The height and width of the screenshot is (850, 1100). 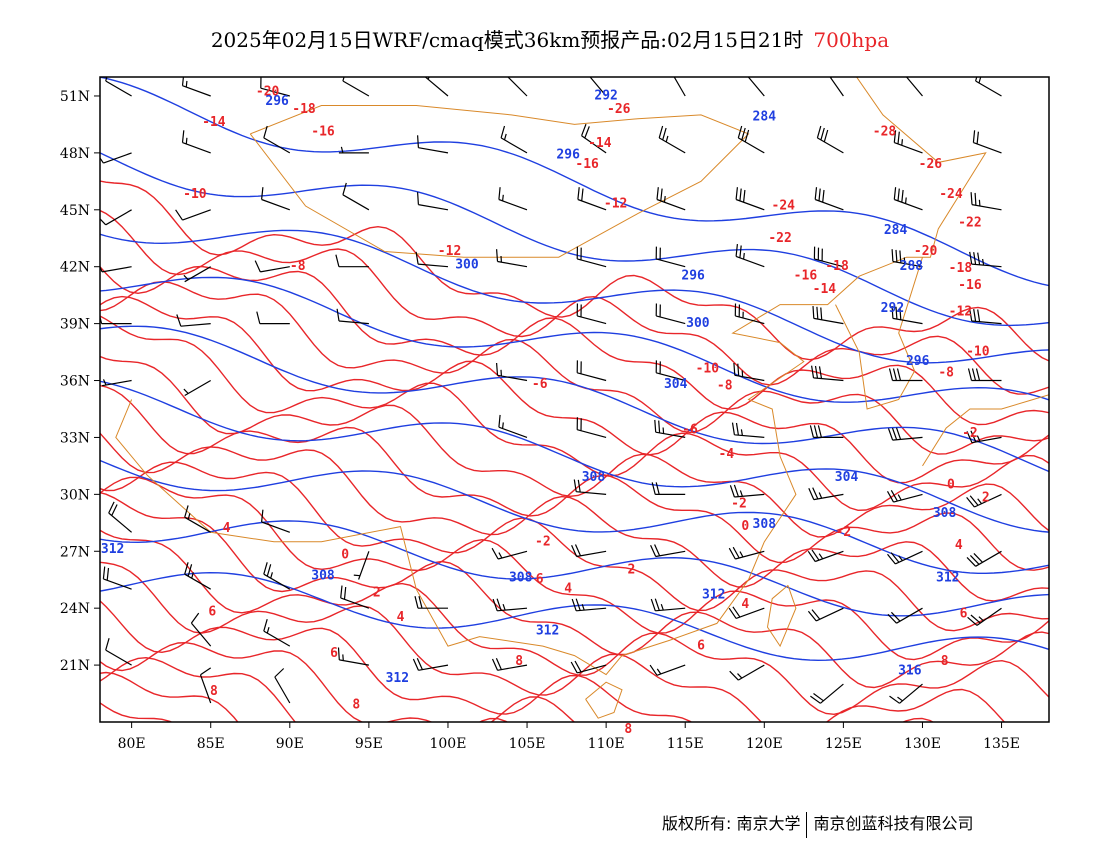 What do you see at coordinates (75, 609) in the screenshot?
I see `lat-tick-label: 24N` at bounding box center [75, 609].